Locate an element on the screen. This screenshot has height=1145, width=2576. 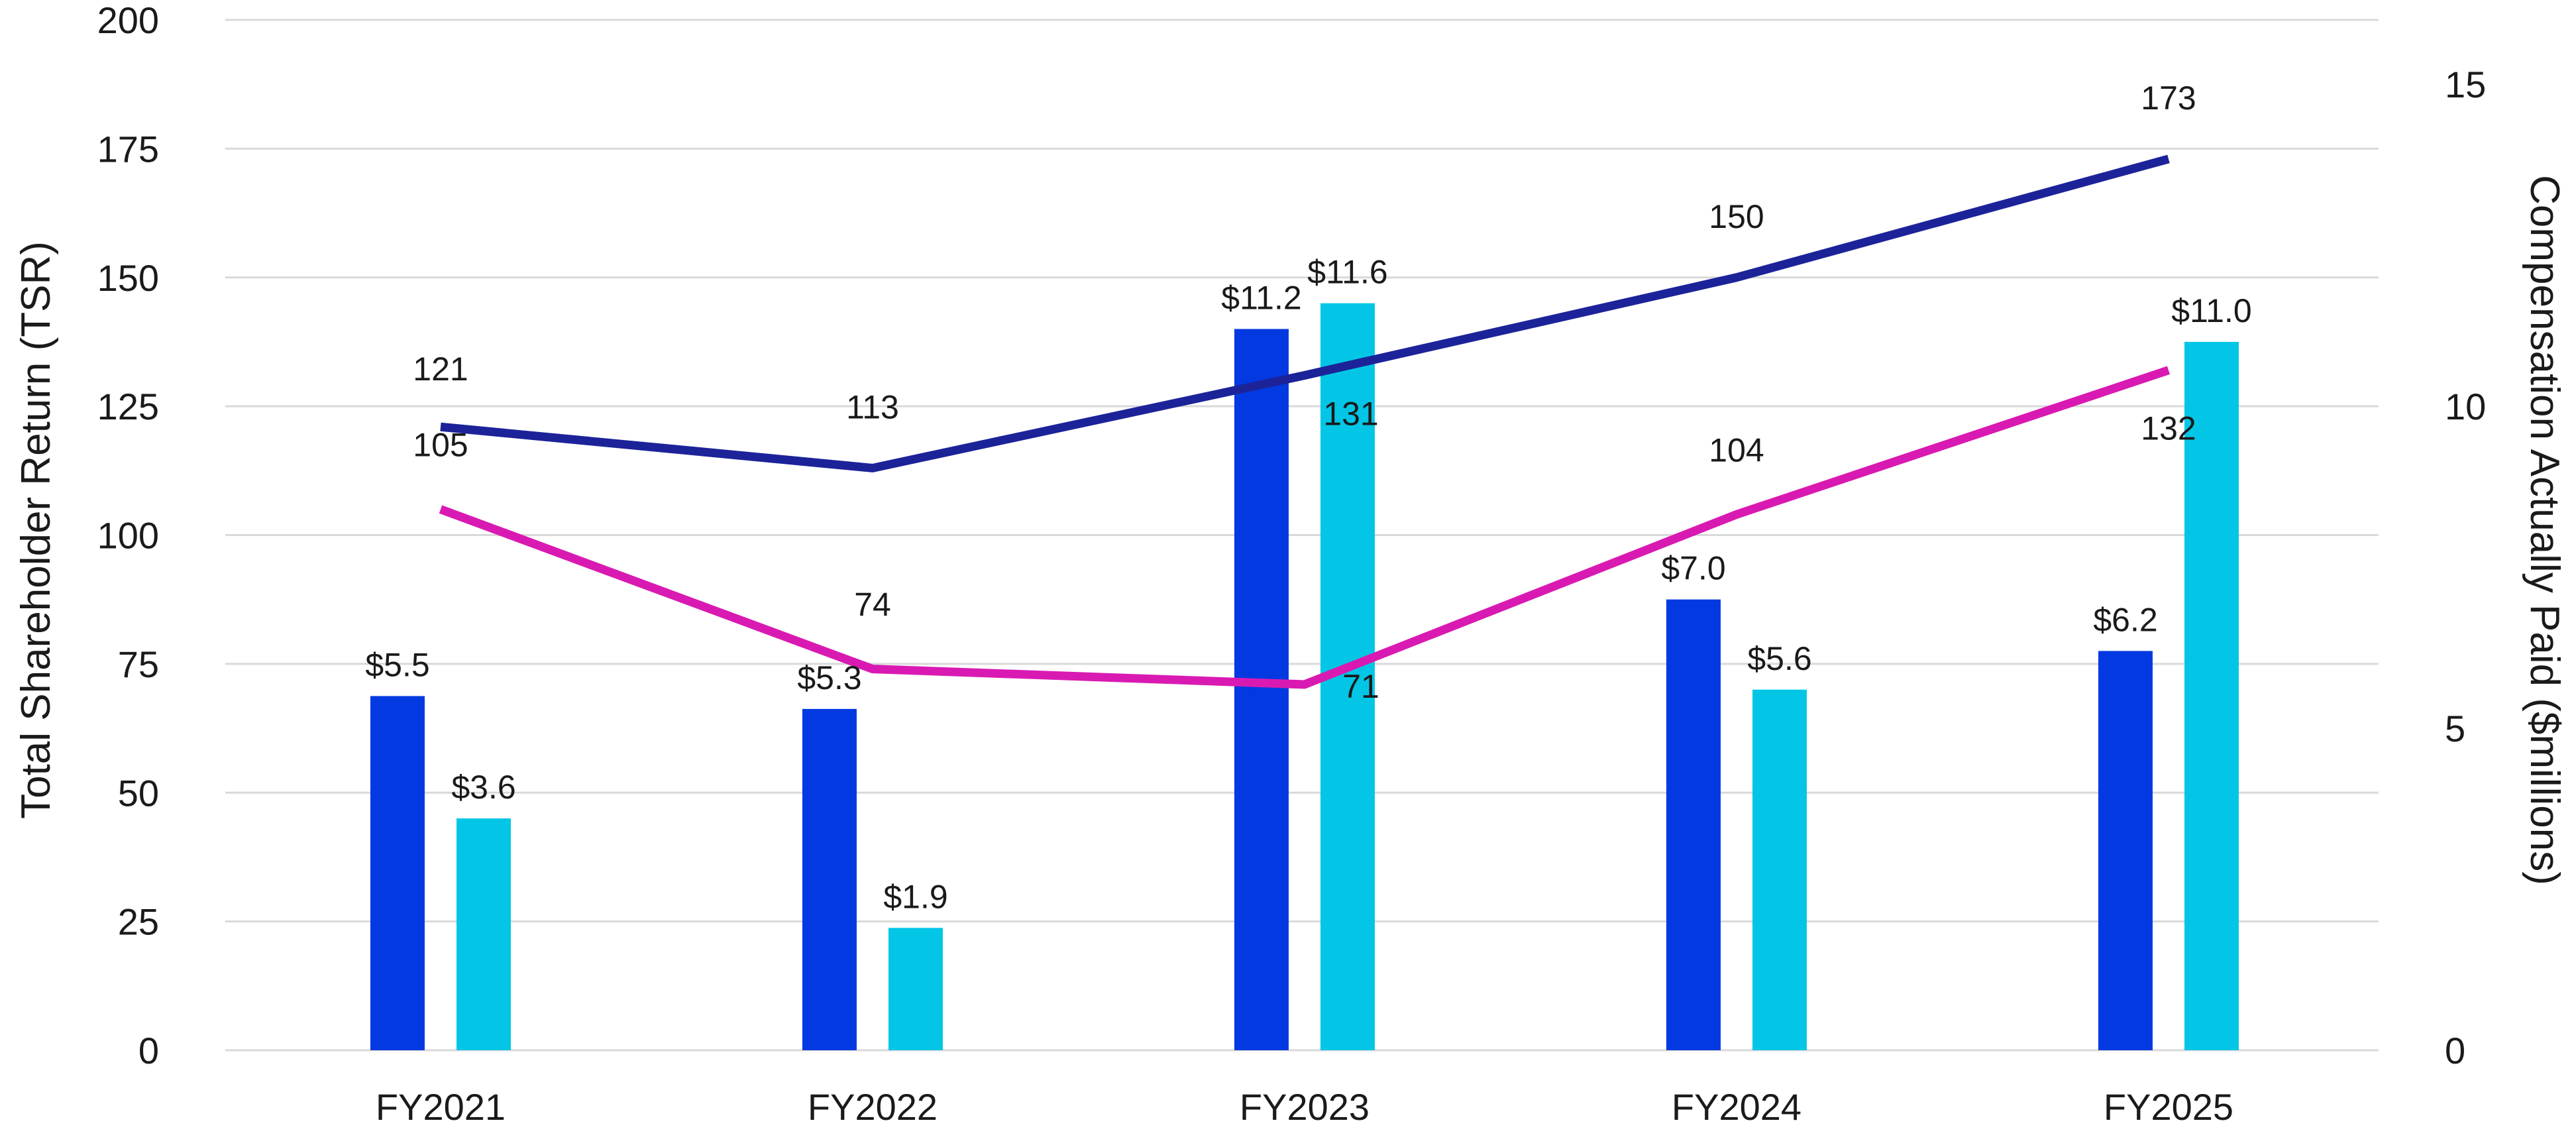
right-tick-label: 15 is located at coordinates (2465, 84).